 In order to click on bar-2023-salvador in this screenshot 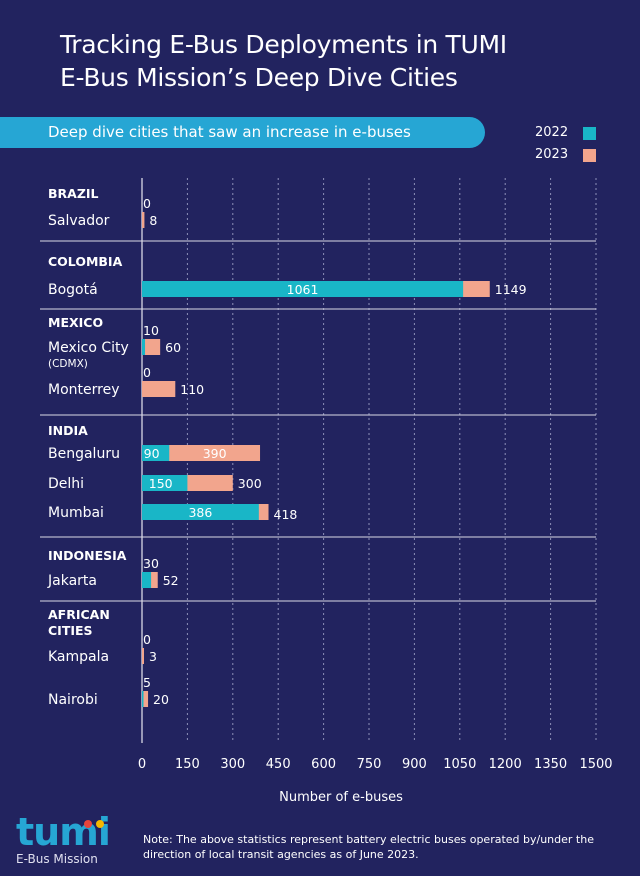, I will do `click(143, 220)`.